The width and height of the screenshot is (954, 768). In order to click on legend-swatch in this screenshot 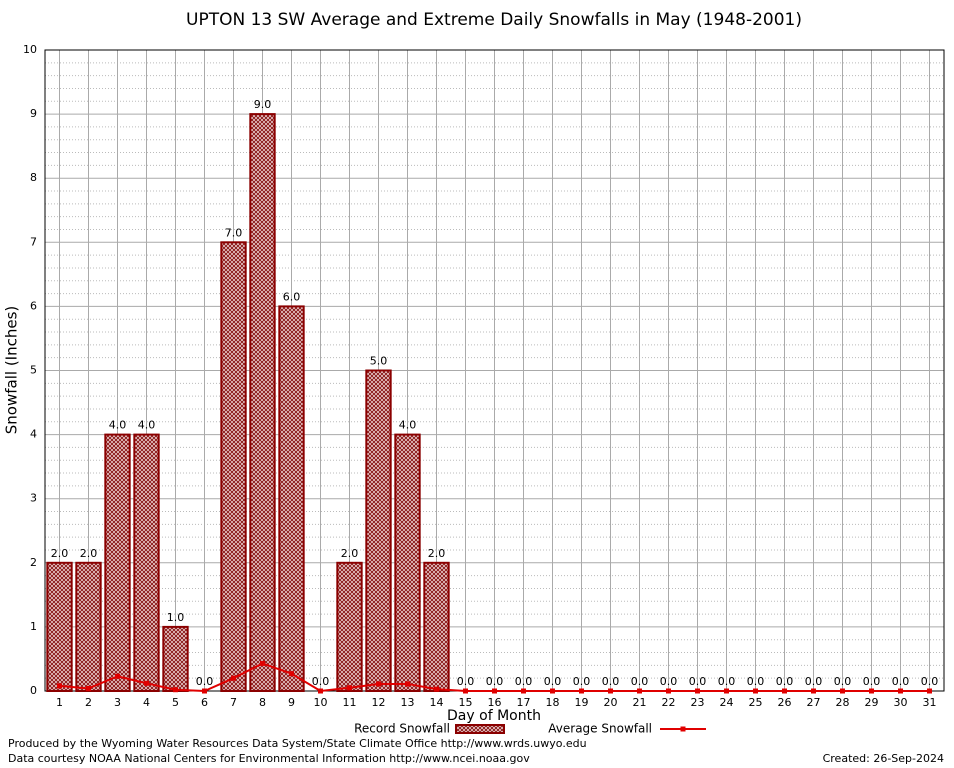, I will do `click(480, 729)`.